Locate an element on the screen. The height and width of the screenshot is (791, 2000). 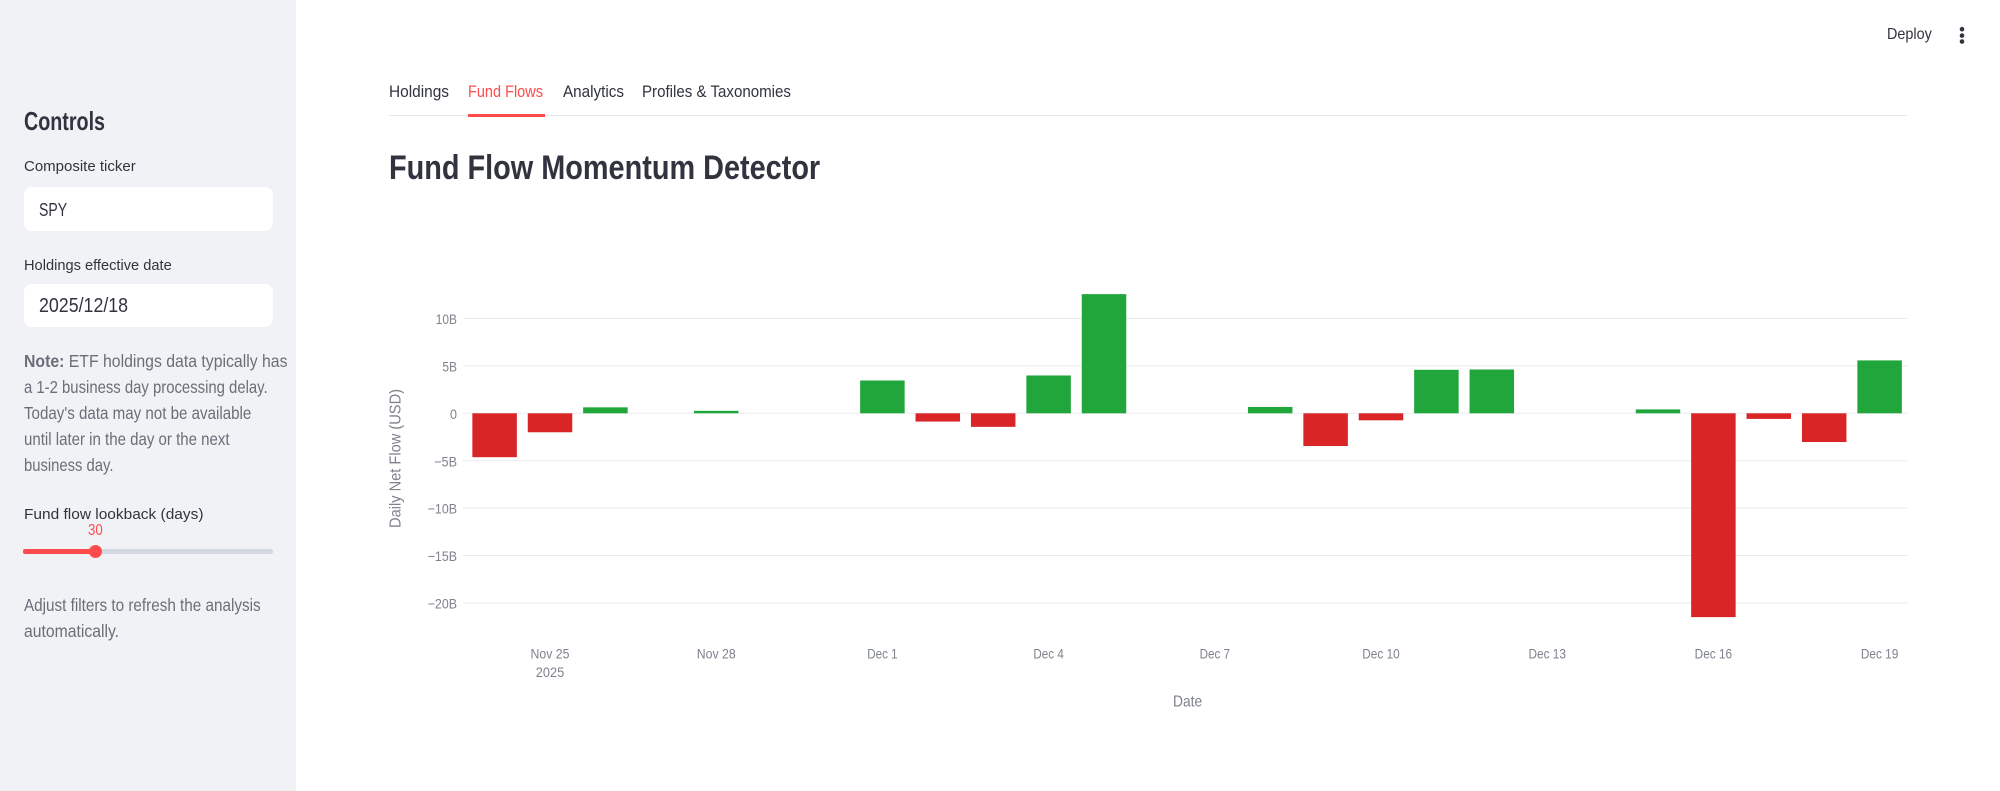
svg-text: 2025 is located at coordinates (550, 672).